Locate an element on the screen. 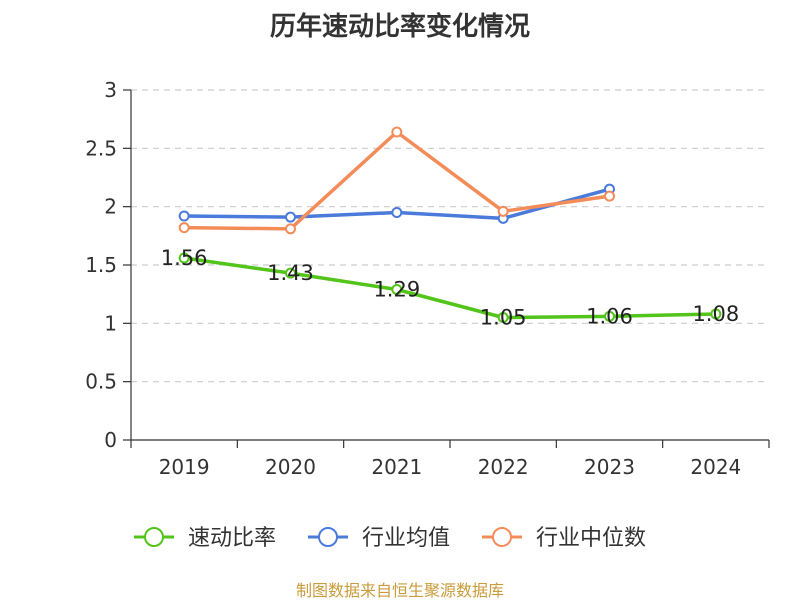  data-label: 1.43 is located at coordinates (290, 273).